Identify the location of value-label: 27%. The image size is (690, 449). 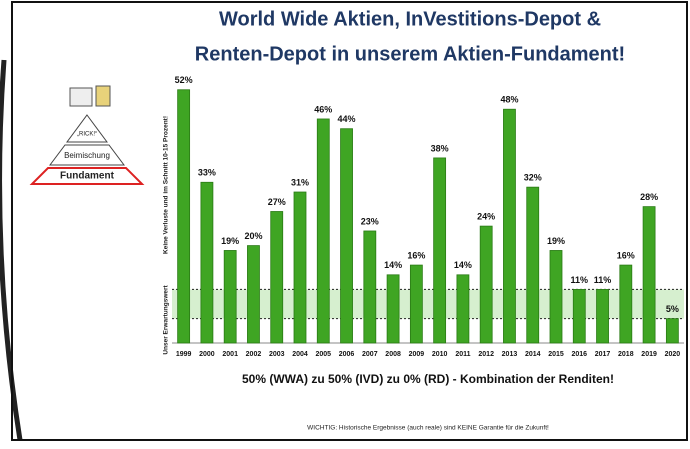
(277, 202).